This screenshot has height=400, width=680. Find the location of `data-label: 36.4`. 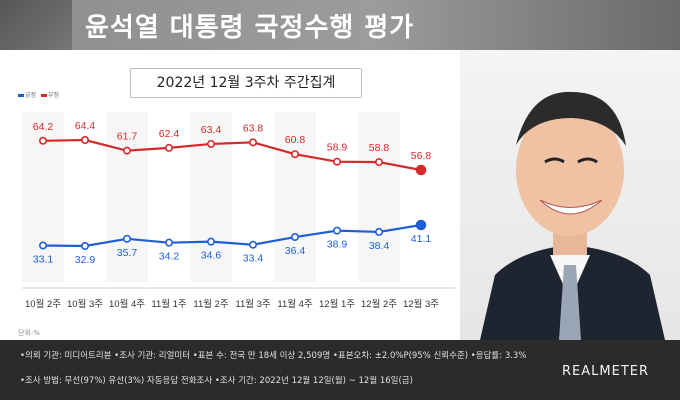

data-label: 36.4 is located at coordinates (295, 251).